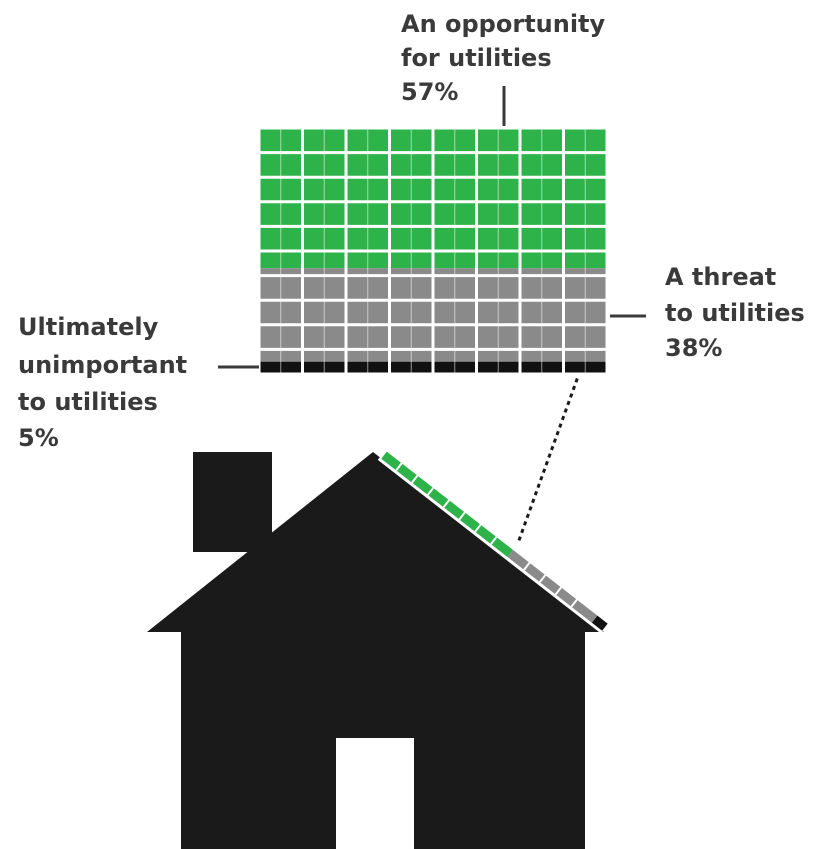 The height and width of the screenshot is (849, 838). Describe the element at coordinates (429, 92) in the screenshot. I see `label-opportunity-value: 57%` at that location.